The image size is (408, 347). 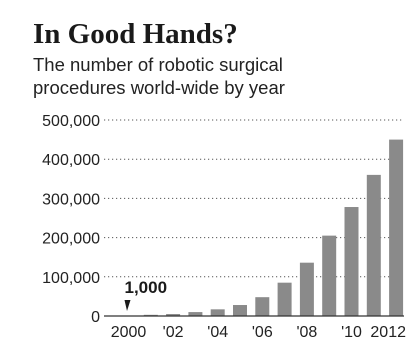 What do you see at coordinates (71, 219) in the screenshot?
I see `y-axis-ticks: 0 100,000 200,000 300,000 400,000 500,000` at bounding box center [71, 219].